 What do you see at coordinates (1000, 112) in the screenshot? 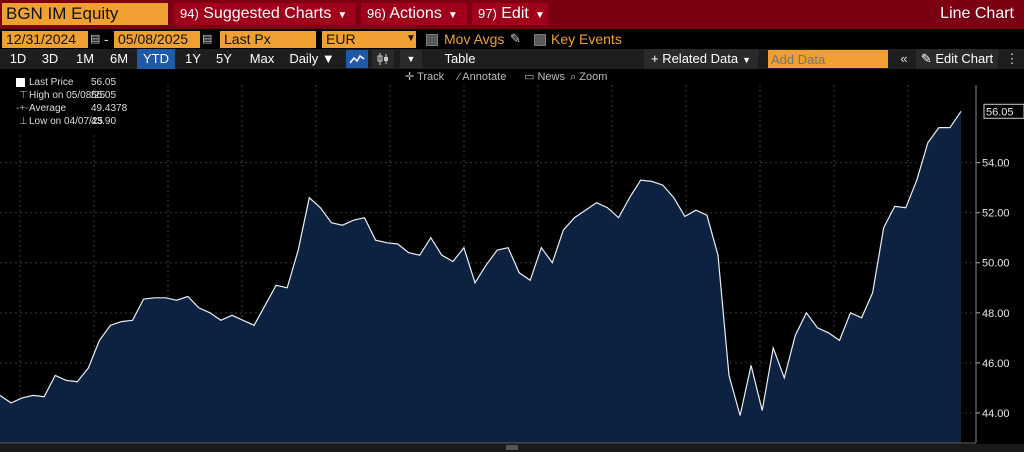
I see `last-value-label: 56.05` at bounding box center [1000, 112].